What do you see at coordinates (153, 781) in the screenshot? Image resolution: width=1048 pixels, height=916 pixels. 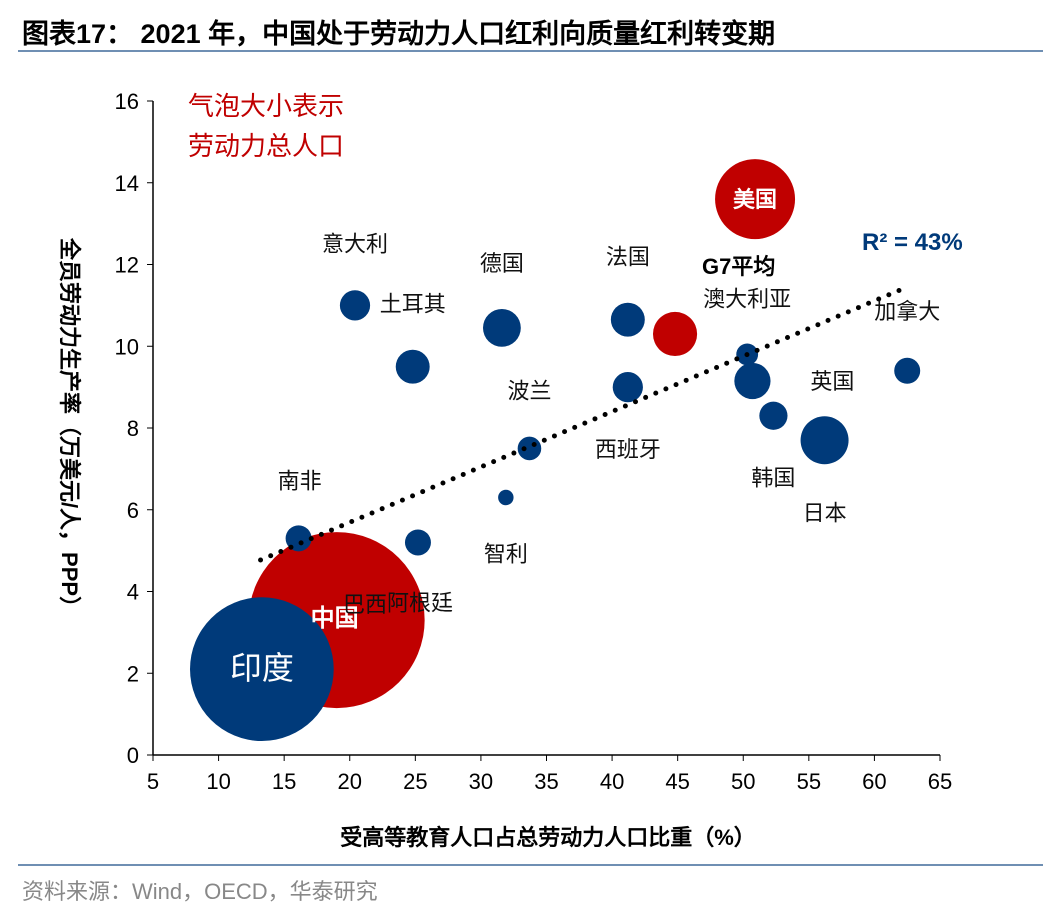 I see `x-tick-label: 5` at bounding box center [153, 781].